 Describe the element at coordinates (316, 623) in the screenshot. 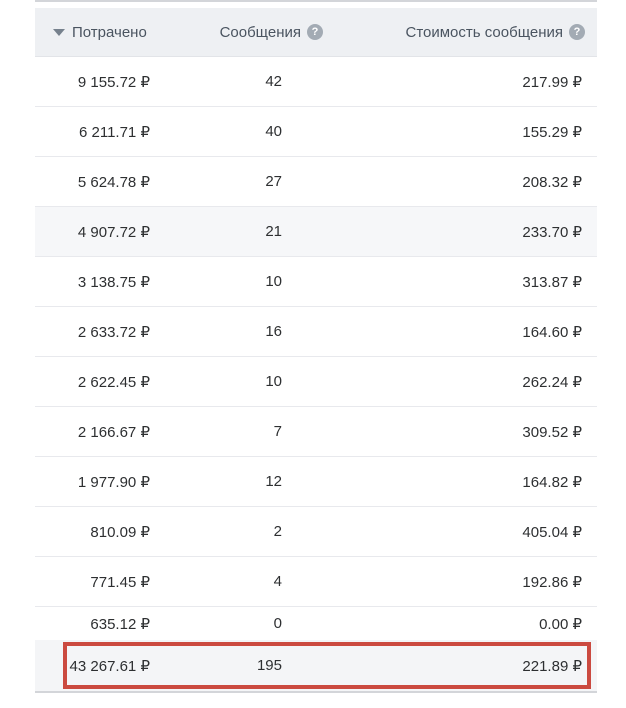

I see `table-row: 635.12 ₽ 0 0.00 ₽` at that location.